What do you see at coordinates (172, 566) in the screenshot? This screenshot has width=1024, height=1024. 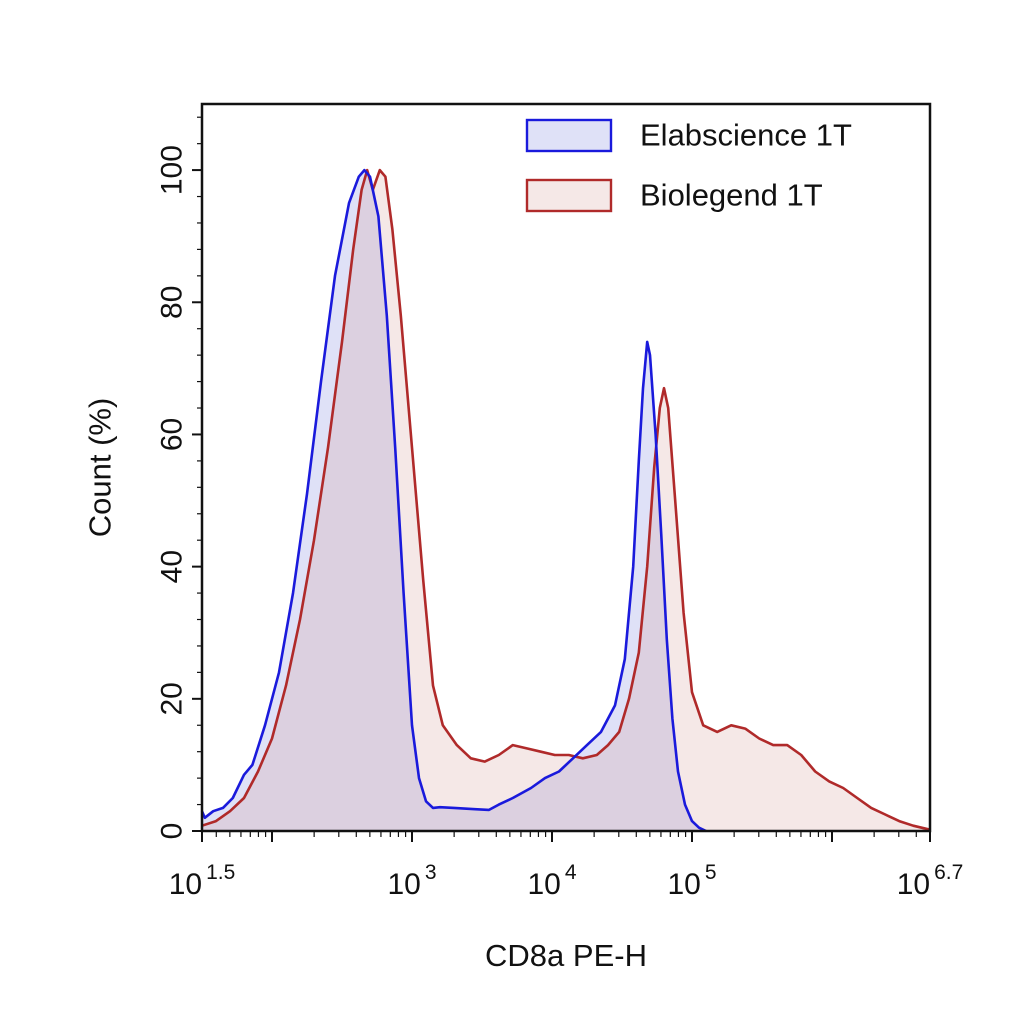 I see `y-tick-label: 40` at bounding box center [172, 566].